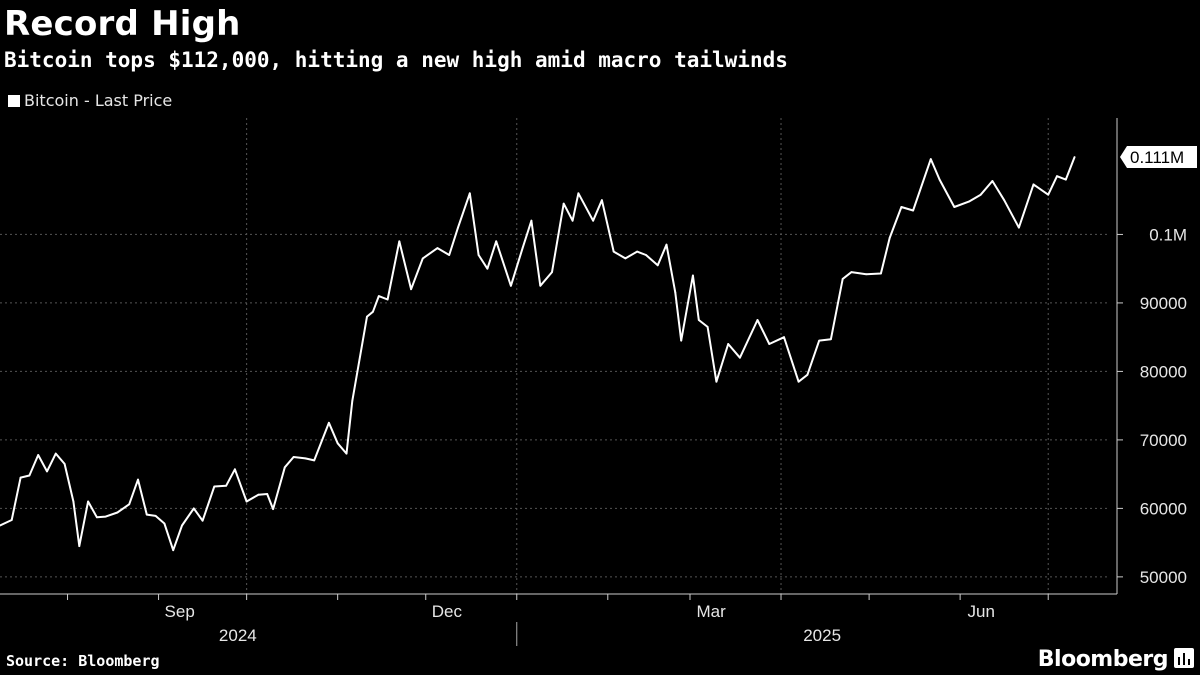 The width and height of the screenshot is (1200, 675). What do you see at coordinates (1184, 658) in the screenshot?
I see `bloomberg-terminal-icon` at bounding box center [1184, 658].